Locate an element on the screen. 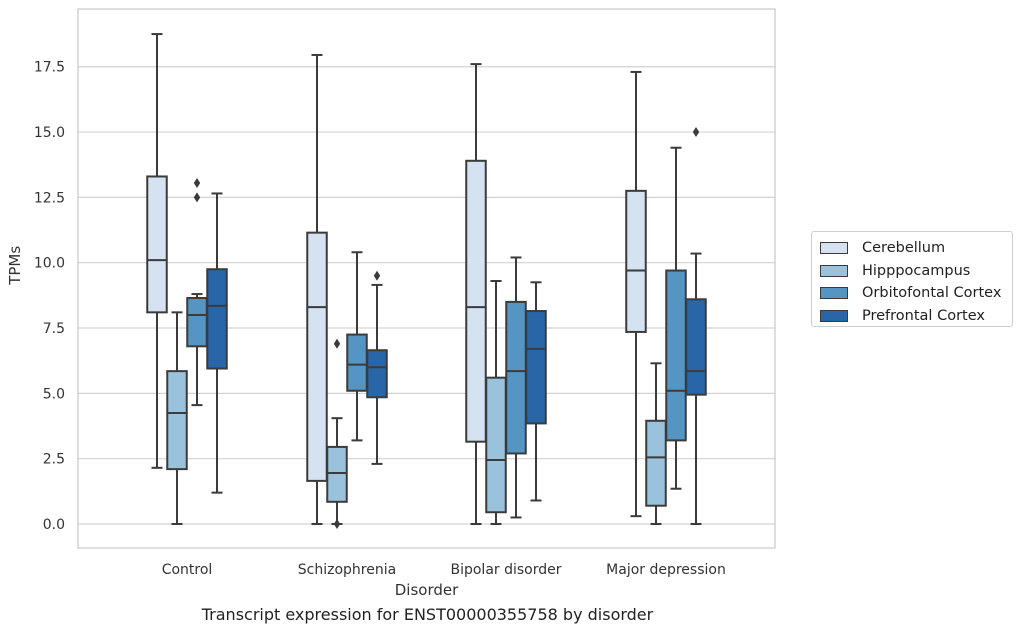 The image size is (1023, 634). x-tick-label: Bipolar disorder is located at coordinates (505, 570).